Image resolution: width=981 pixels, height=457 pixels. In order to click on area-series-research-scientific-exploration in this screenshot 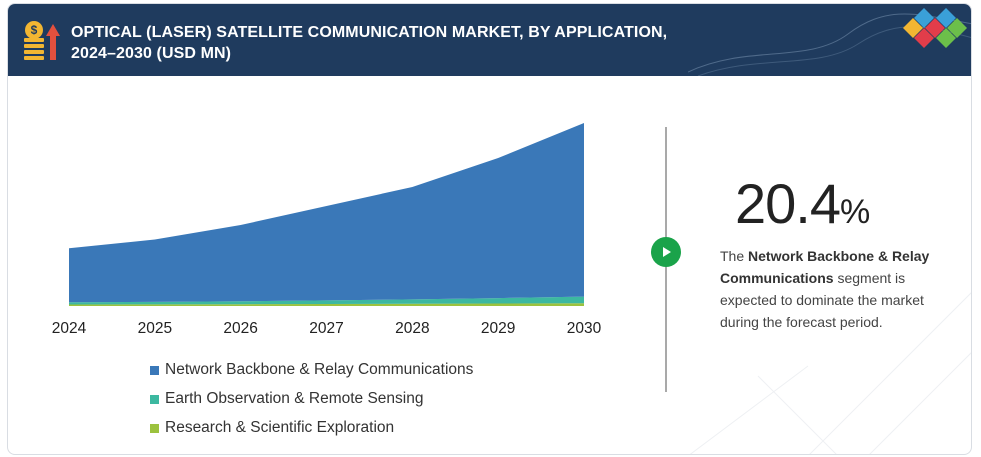, I will do `click(326, 304)`.